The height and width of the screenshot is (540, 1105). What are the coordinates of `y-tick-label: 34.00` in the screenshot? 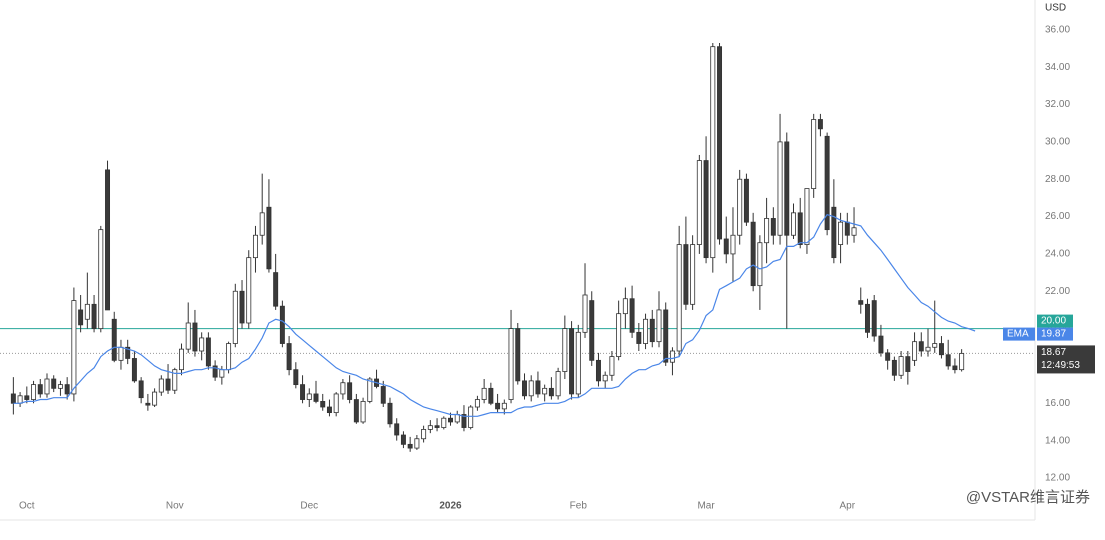 It's located at (1057, 67).